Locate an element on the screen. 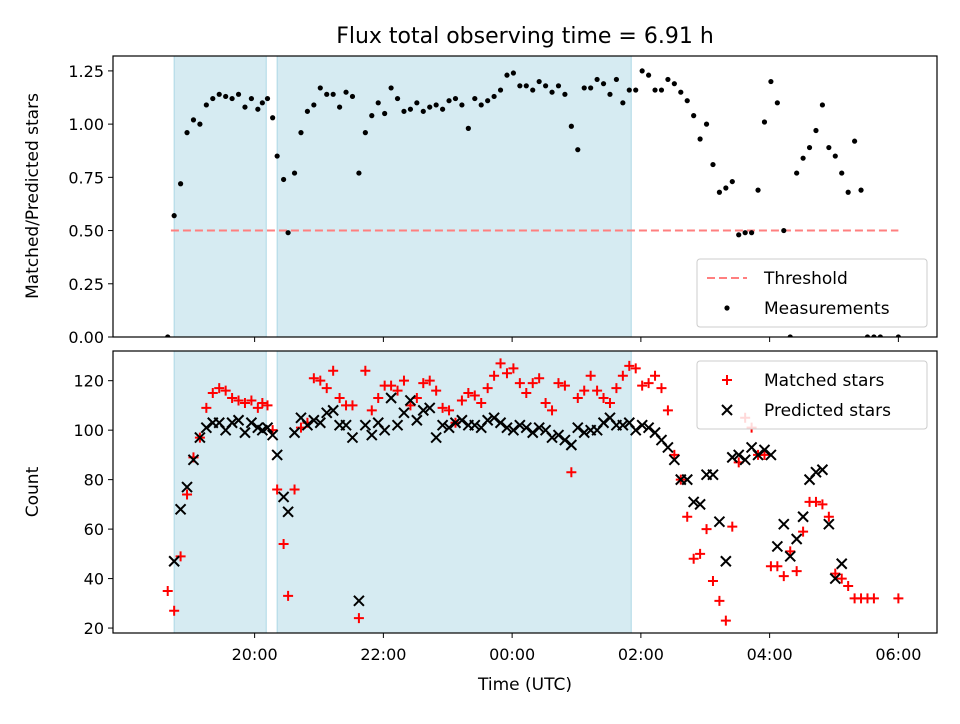 The height and width of the screenshot is (724, 960). x-tick-label: 02:00 is located at coordinates (641, 654).